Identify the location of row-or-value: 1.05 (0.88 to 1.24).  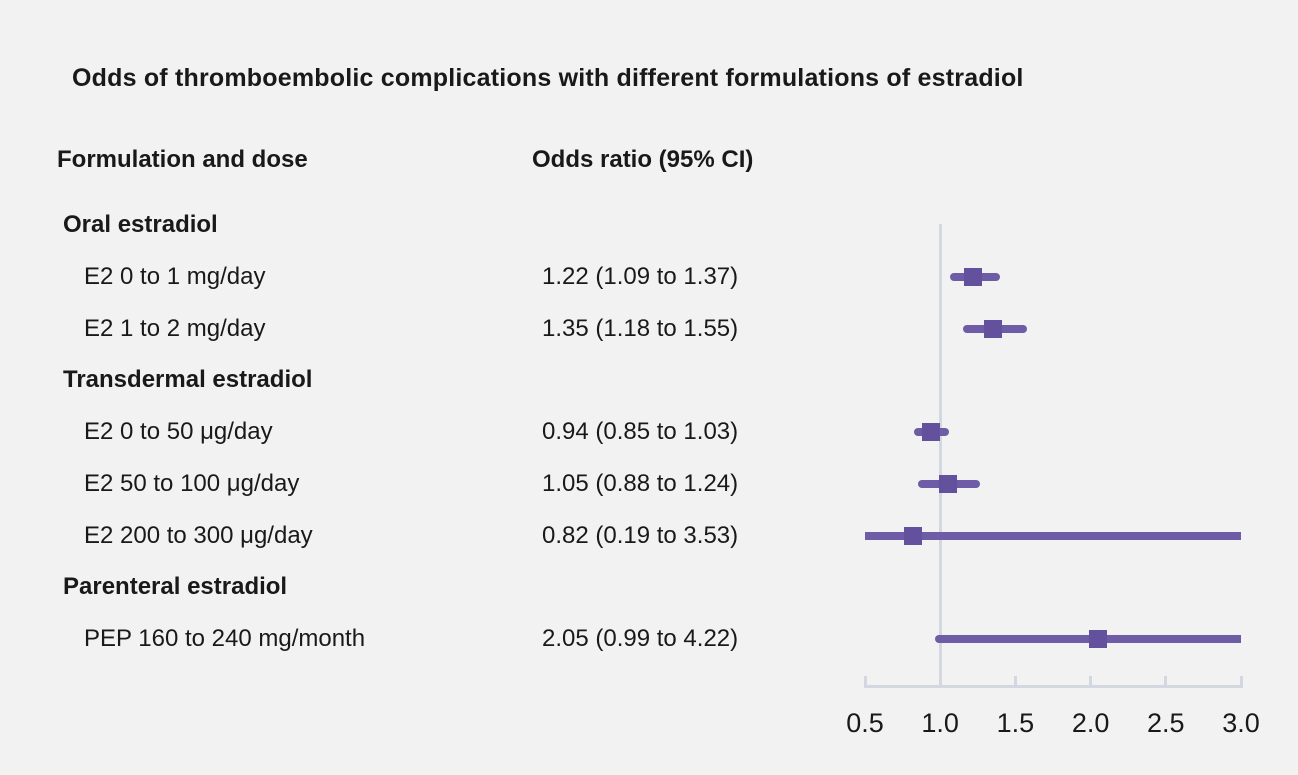
(640, 483).